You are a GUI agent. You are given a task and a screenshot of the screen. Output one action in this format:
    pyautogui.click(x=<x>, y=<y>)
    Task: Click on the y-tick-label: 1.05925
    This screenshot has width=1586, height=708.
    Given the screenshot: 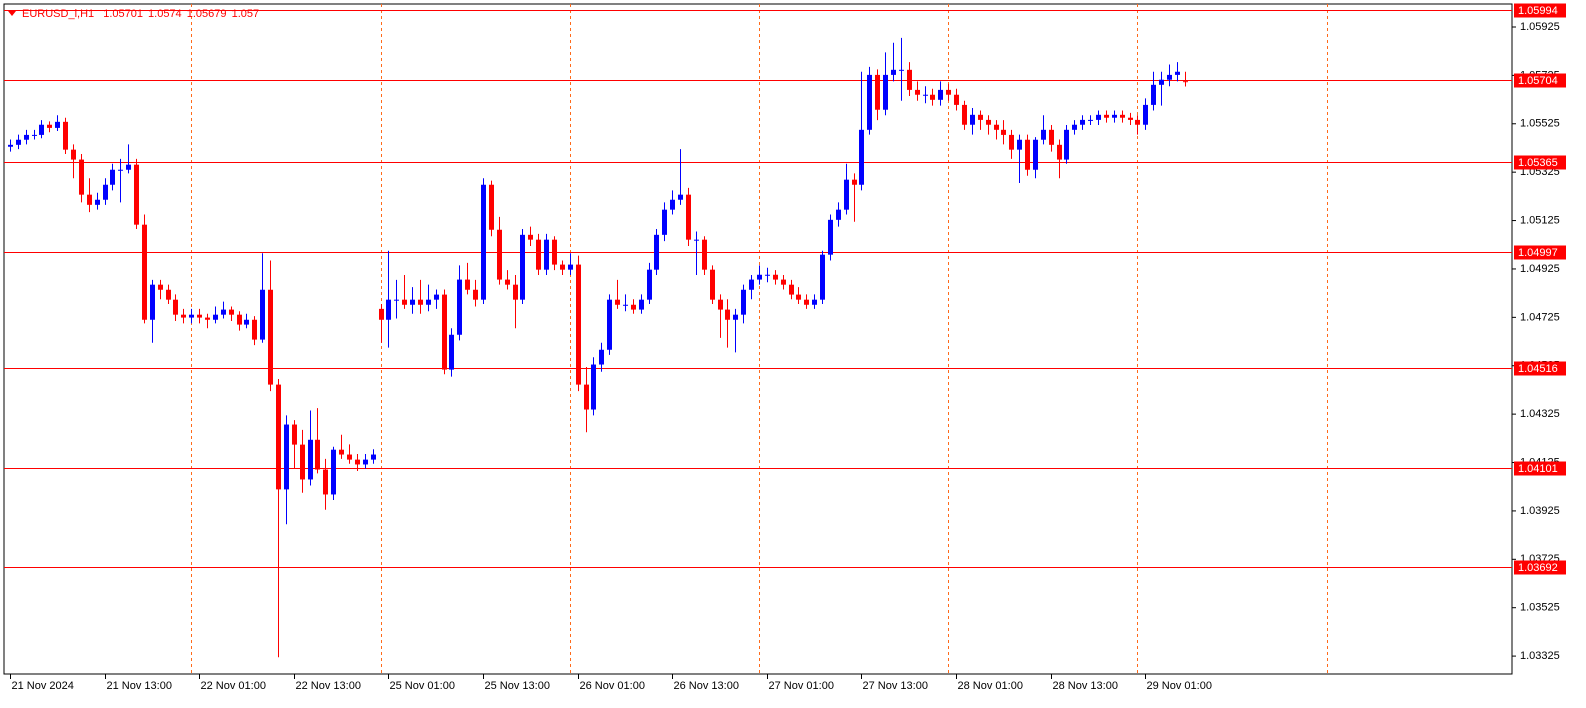 What is the action you would take?
    pyautogui.click(x=1540, y=27)
    